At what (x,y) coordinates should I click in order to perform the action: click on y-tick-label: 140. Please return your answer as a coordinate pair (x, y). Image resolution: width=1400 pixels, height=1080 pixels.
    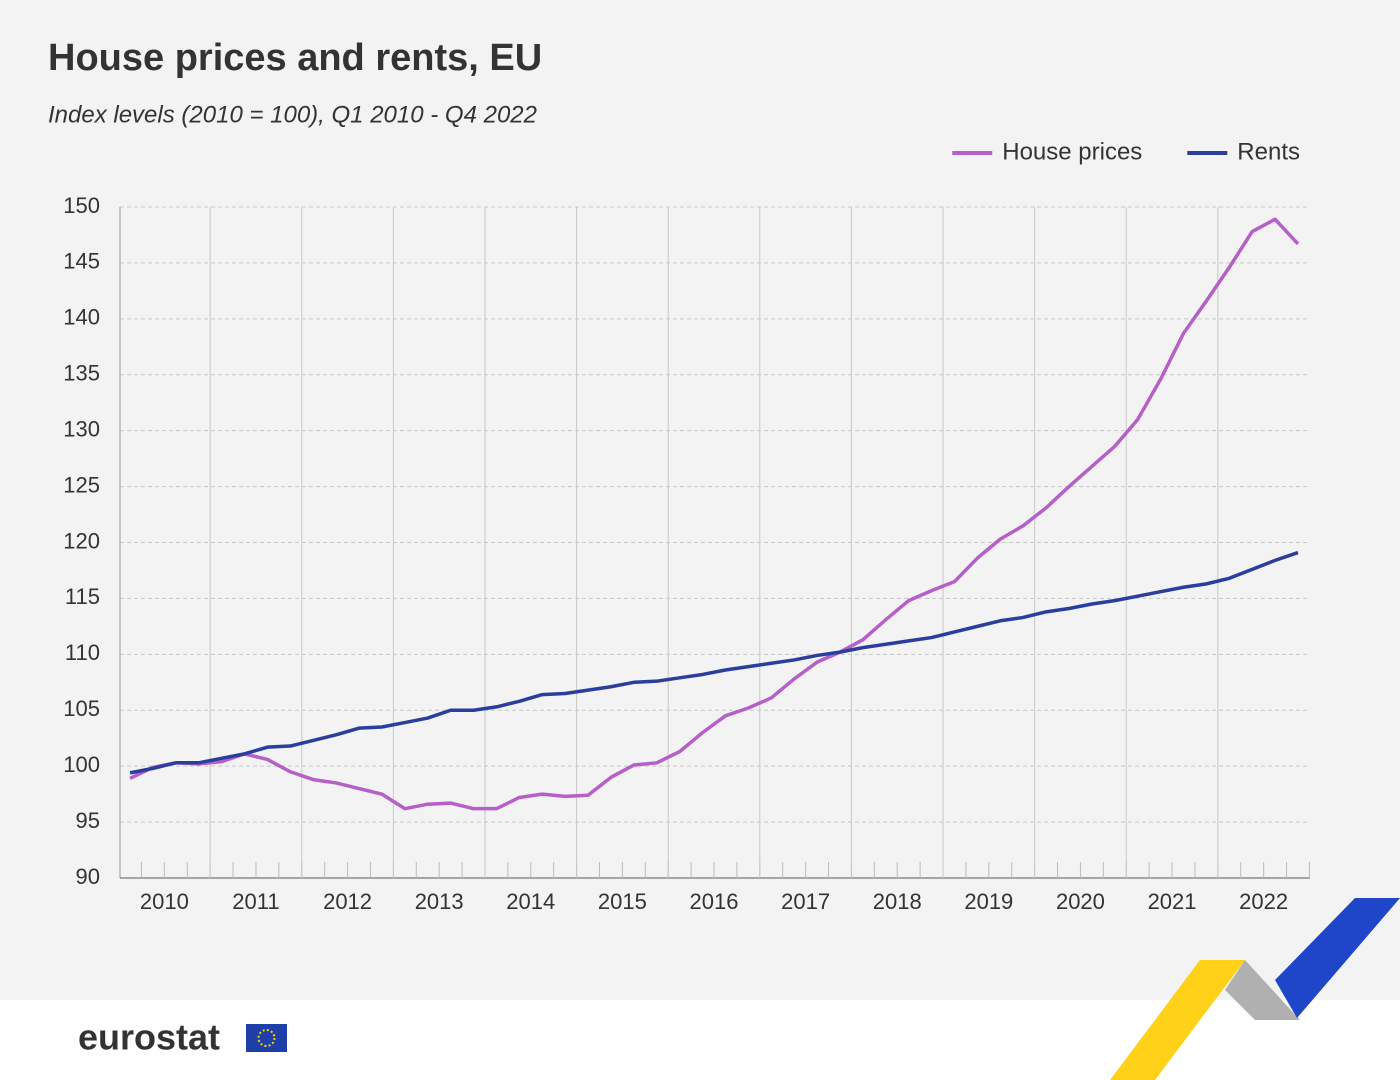
    Looking at the image, I should click on (81, 317).